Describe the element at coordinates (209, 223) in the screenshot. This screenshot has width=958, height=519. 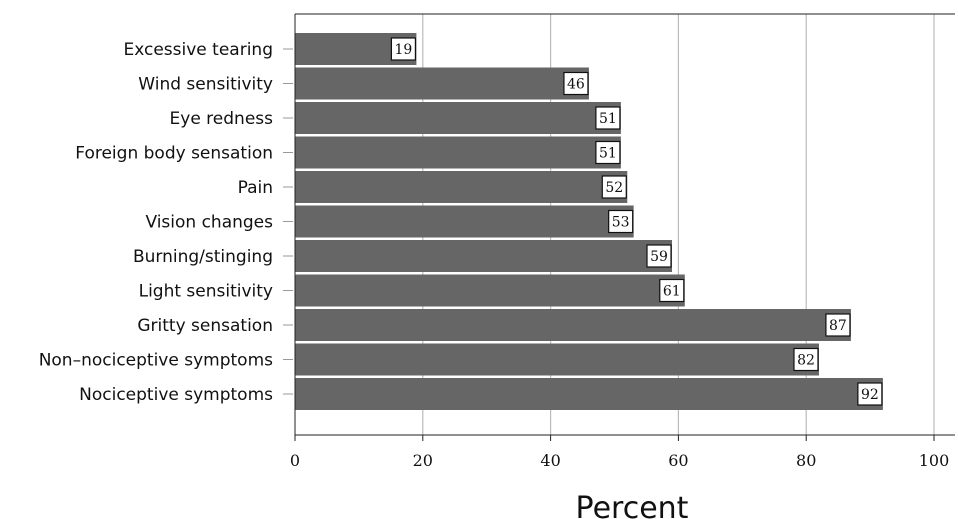
I see `category-label: Vision changes` at that location.